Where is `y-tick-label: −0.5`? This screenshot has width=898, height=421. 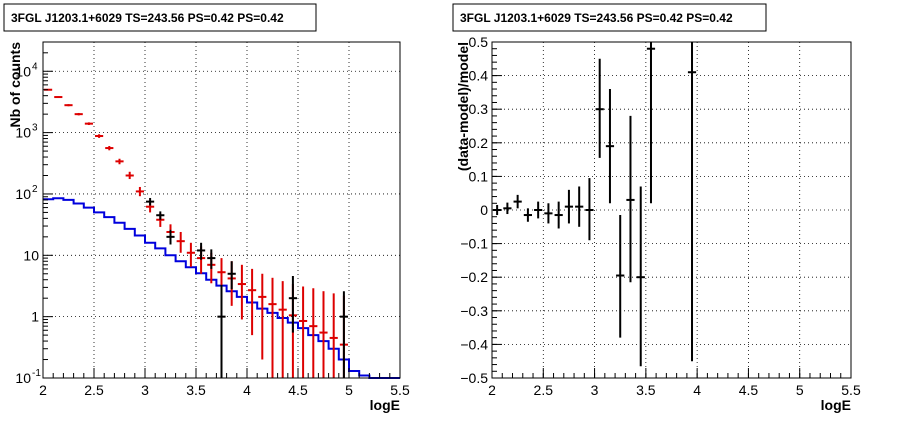
y-tick-label: −0.5 is located at coordinates (474, 378).